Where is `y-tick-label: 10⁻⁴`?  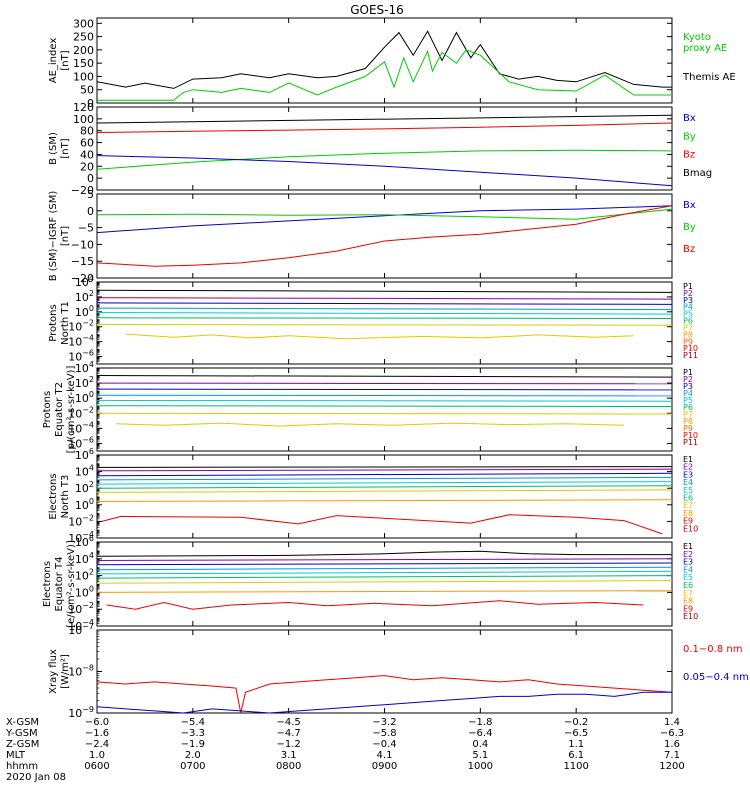
y-tick-label: 10⁻⁴ is located at coordinates (81, 341).